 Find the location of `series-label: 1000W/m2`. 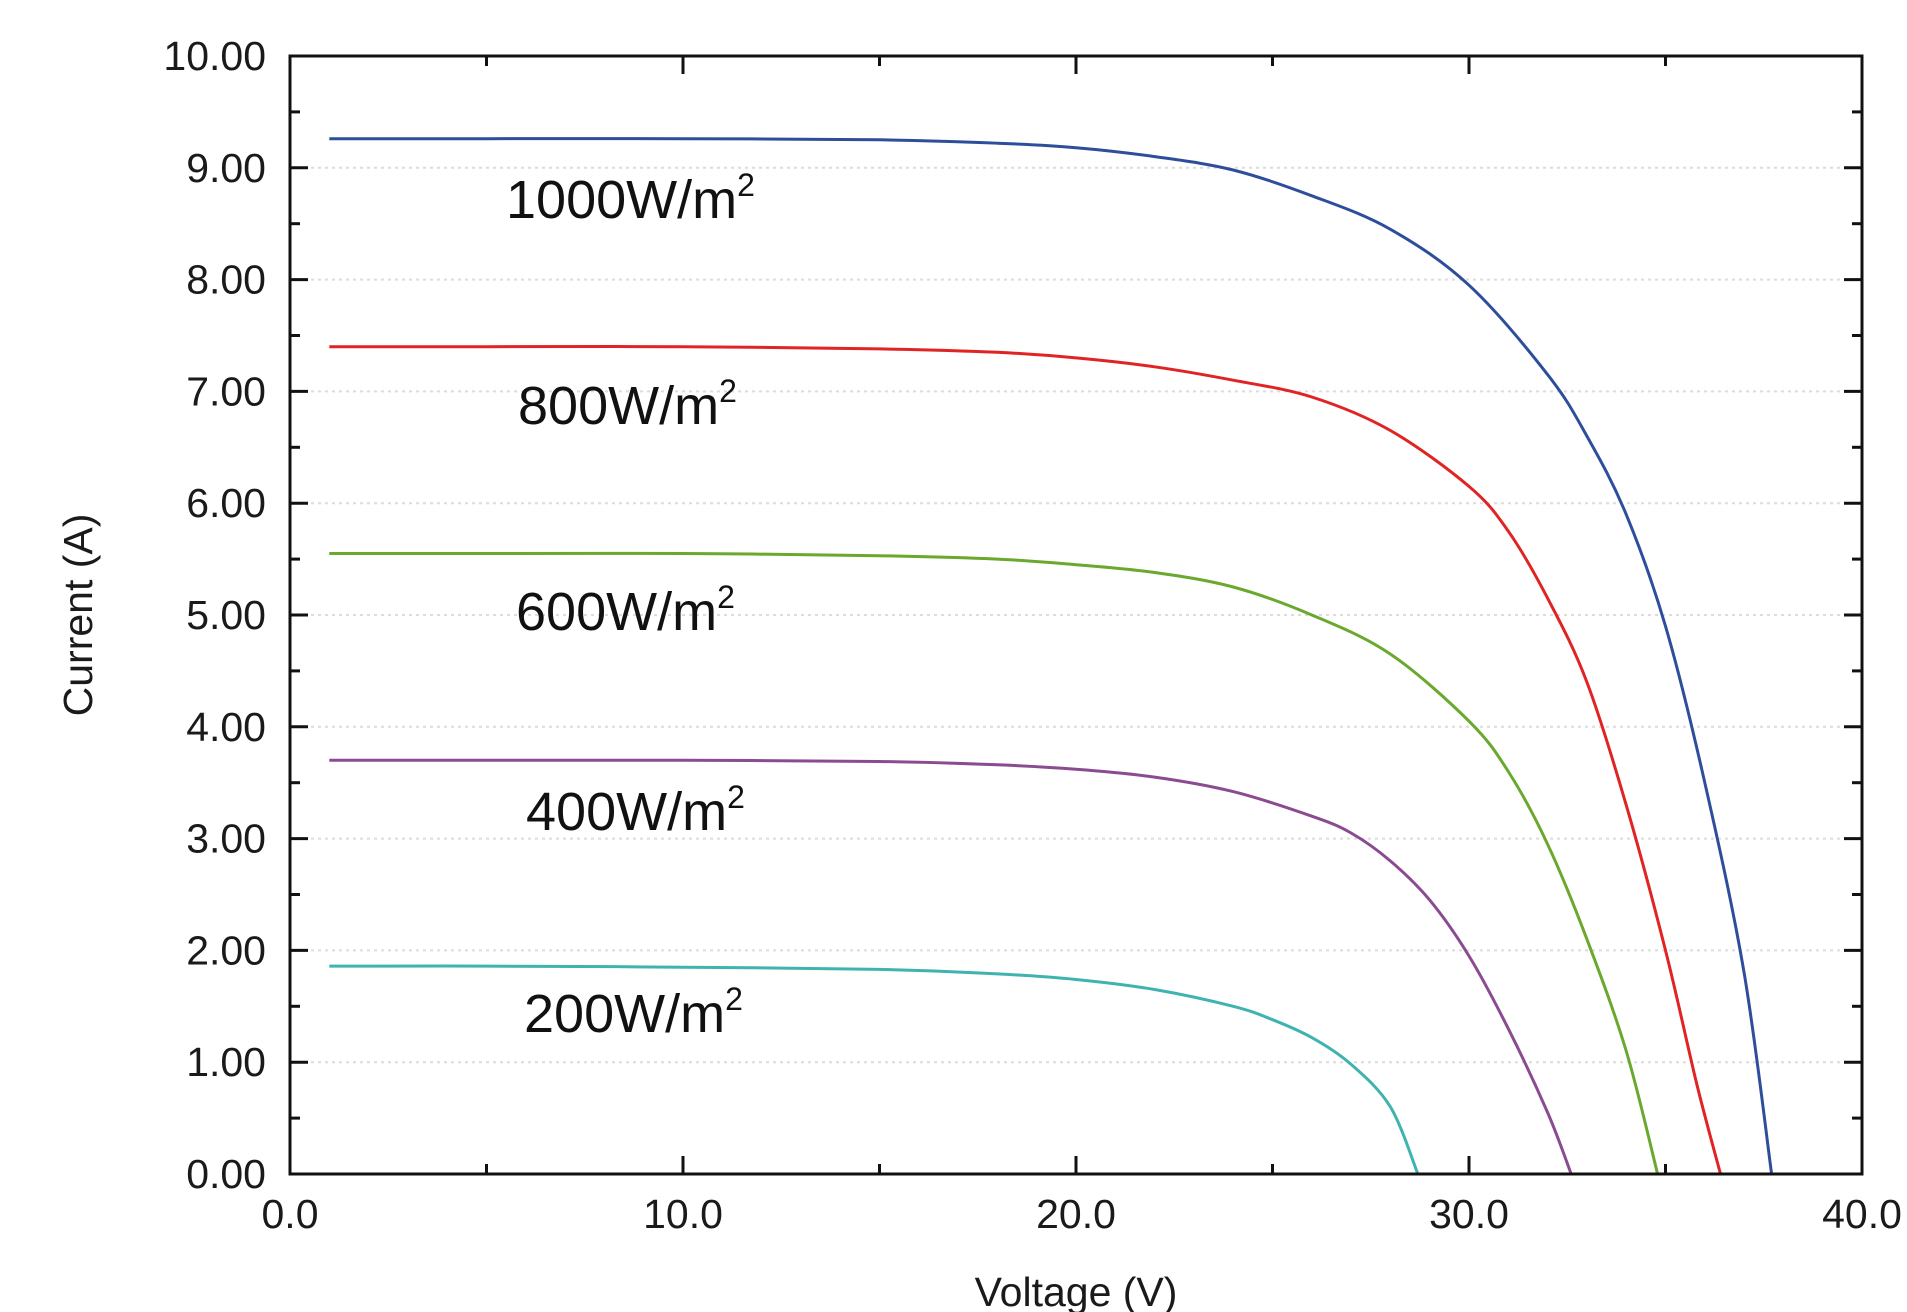

series-label: 1000W/m2 is located at coordinates (630, 198).